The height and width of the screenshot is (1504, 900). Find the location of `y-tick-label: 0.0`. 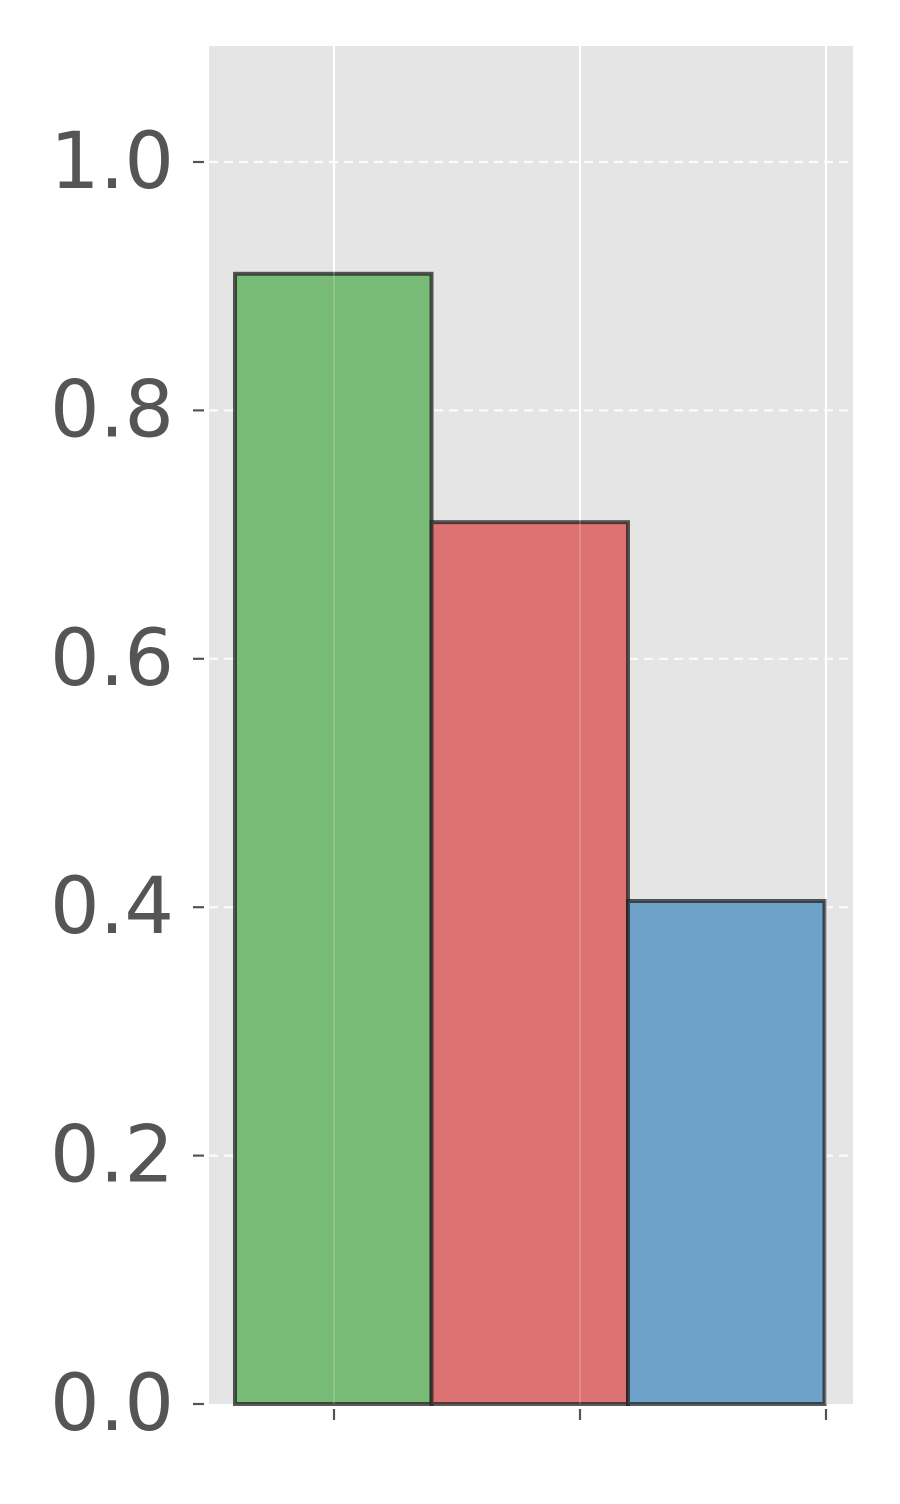

y-tick-label: 0.0 is located at coordinates (112, 1404).